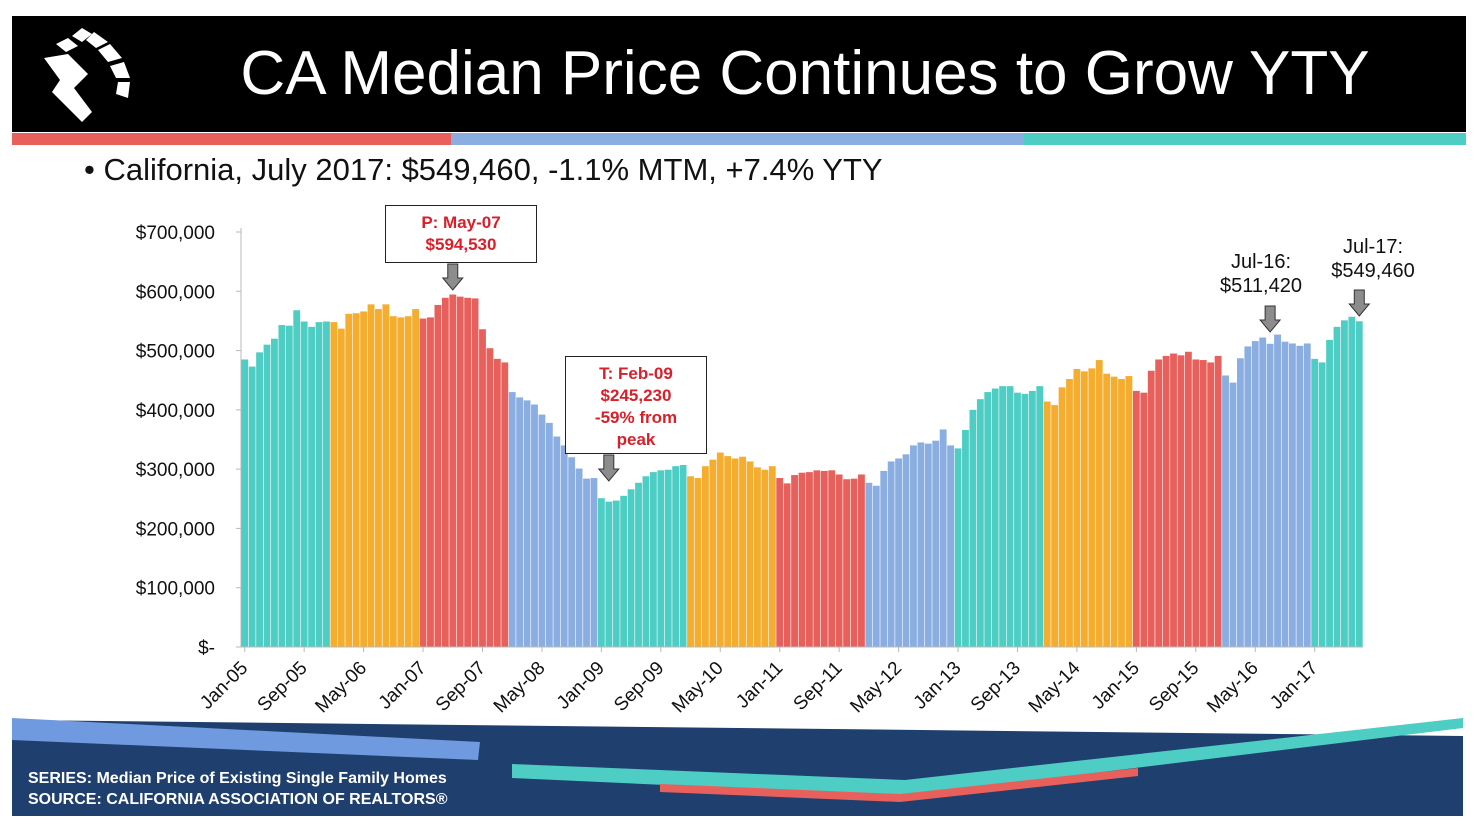 This screenshot has height=827, width=1476. What do you see at coordinates (461, 222) in the screenshot?
I see `peak-label: P: May-07` at bounding box center [461, 222].